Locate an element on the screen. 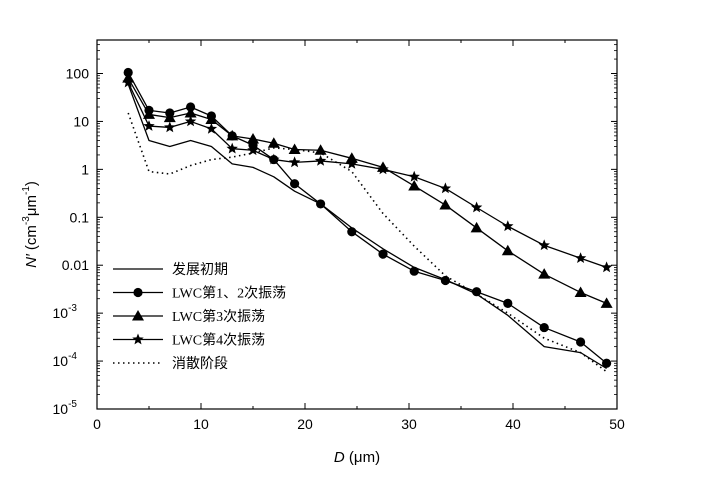  legend-item: LWC第4次振荡 is located at coordinates (189, 340).